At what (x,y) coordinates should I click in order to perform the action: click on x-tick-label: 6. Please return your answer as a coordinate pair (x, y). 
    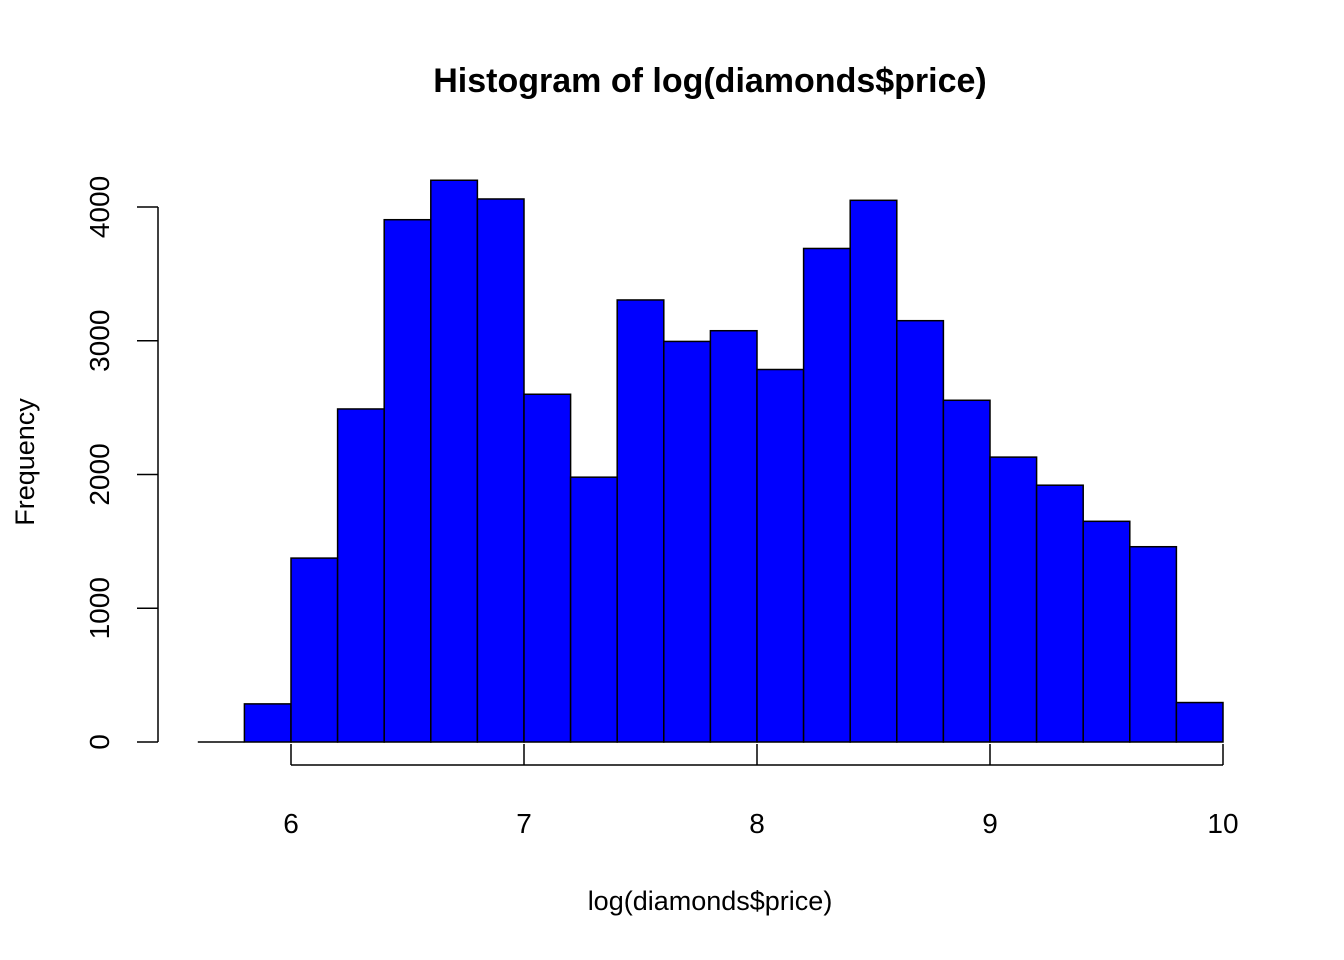
    Looking at the image, I should click on (291, 823).